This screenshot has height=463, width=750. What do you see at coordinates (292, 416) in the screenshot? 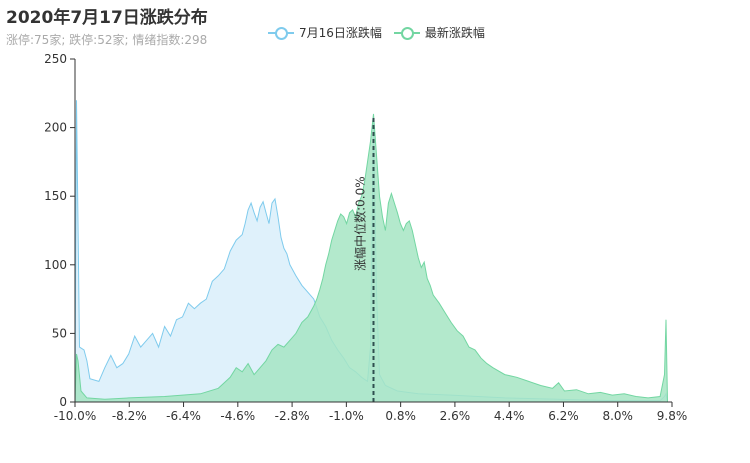
I see `x-tick-label: -2.8%` at bounding box center [292, 416].